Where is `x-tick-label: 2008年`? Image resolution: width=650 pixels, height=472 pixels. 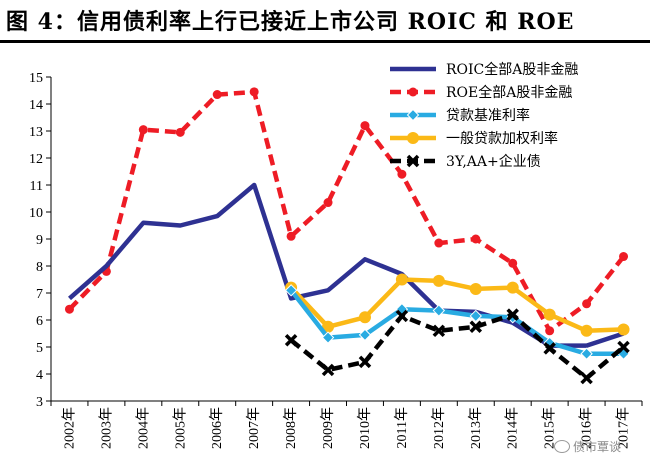 x-tick-label: 2008年 is located at coordinates (291, 428).